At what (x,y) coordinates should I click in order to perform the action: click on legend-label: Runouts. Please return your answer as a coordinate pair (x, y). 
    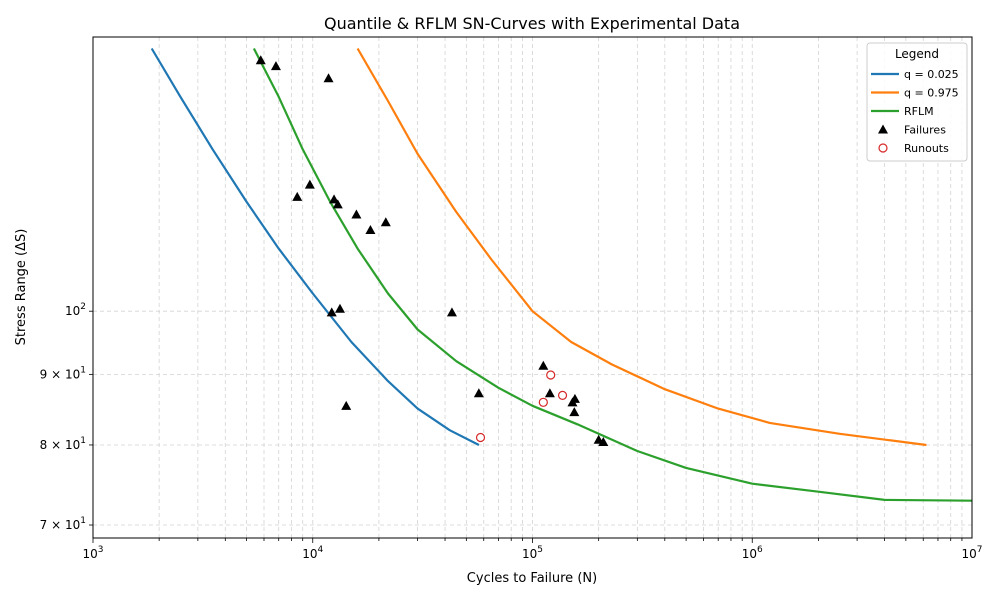
    Looking at the image, I should click on (926, 148).